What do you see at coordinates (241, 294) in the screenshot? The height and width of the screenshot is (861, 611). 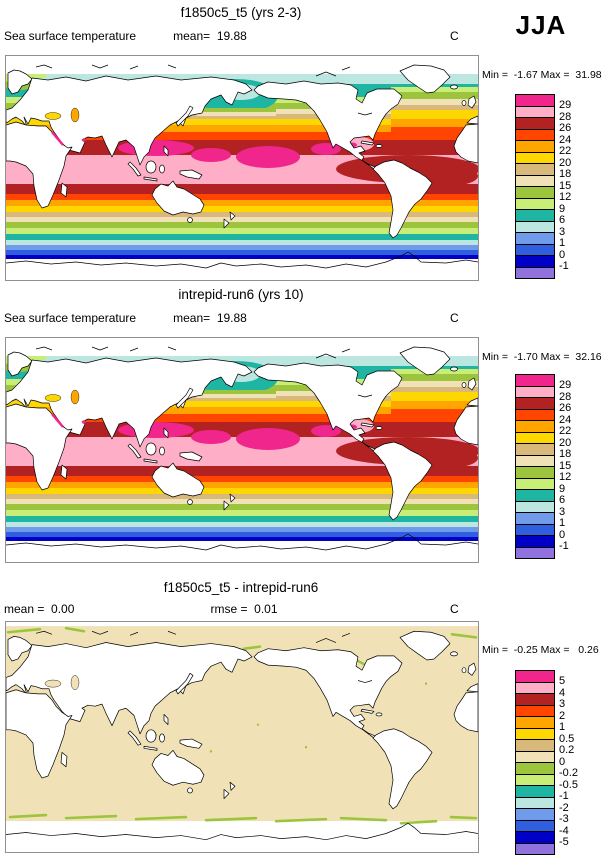 I see `panel2-title: intrepid-run6 (yrs 10)` at bounding box center [241, 294].